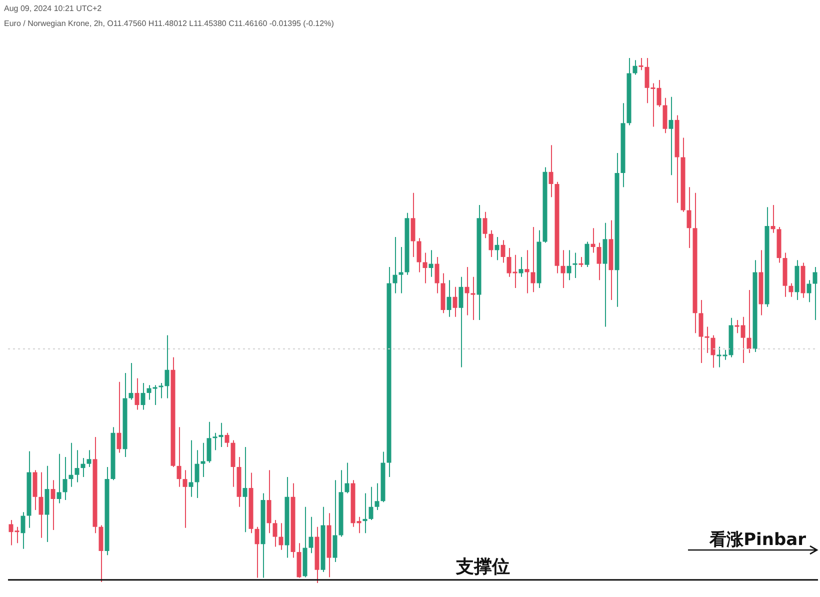  I want to click on annotation: 看涨Pinbar, so click(758, 540).